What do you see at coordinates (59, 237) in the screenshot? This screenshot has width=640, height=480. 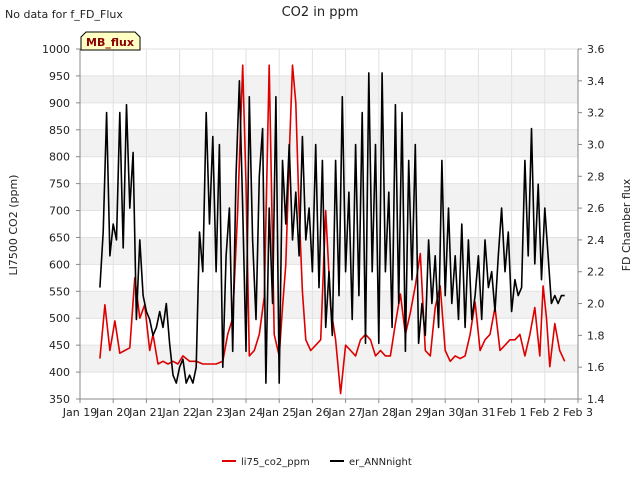 I see `tick-label-left: 650` at bounding box center [59, 237].